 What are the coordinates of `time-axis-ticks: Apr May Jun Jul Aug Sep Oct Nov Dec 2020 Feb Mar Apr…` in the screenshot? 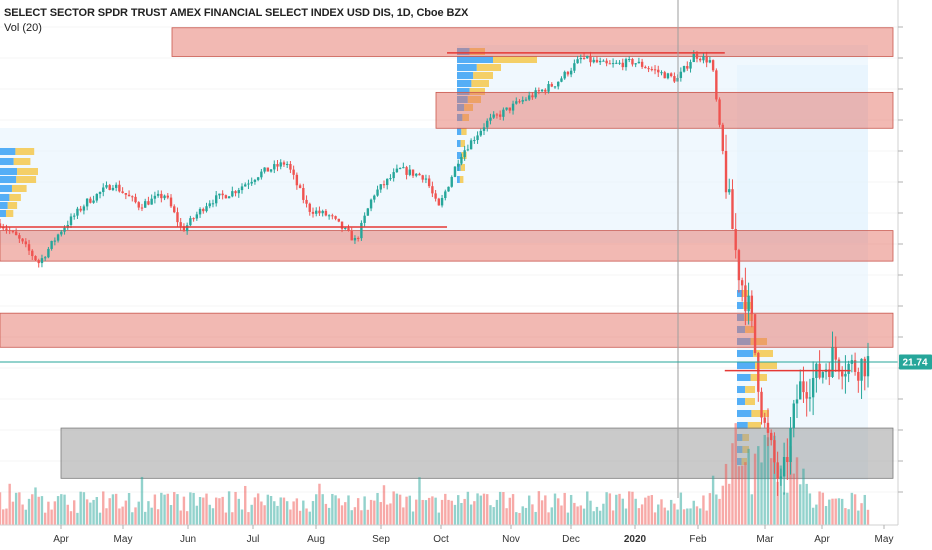 It's located at (473, 535).